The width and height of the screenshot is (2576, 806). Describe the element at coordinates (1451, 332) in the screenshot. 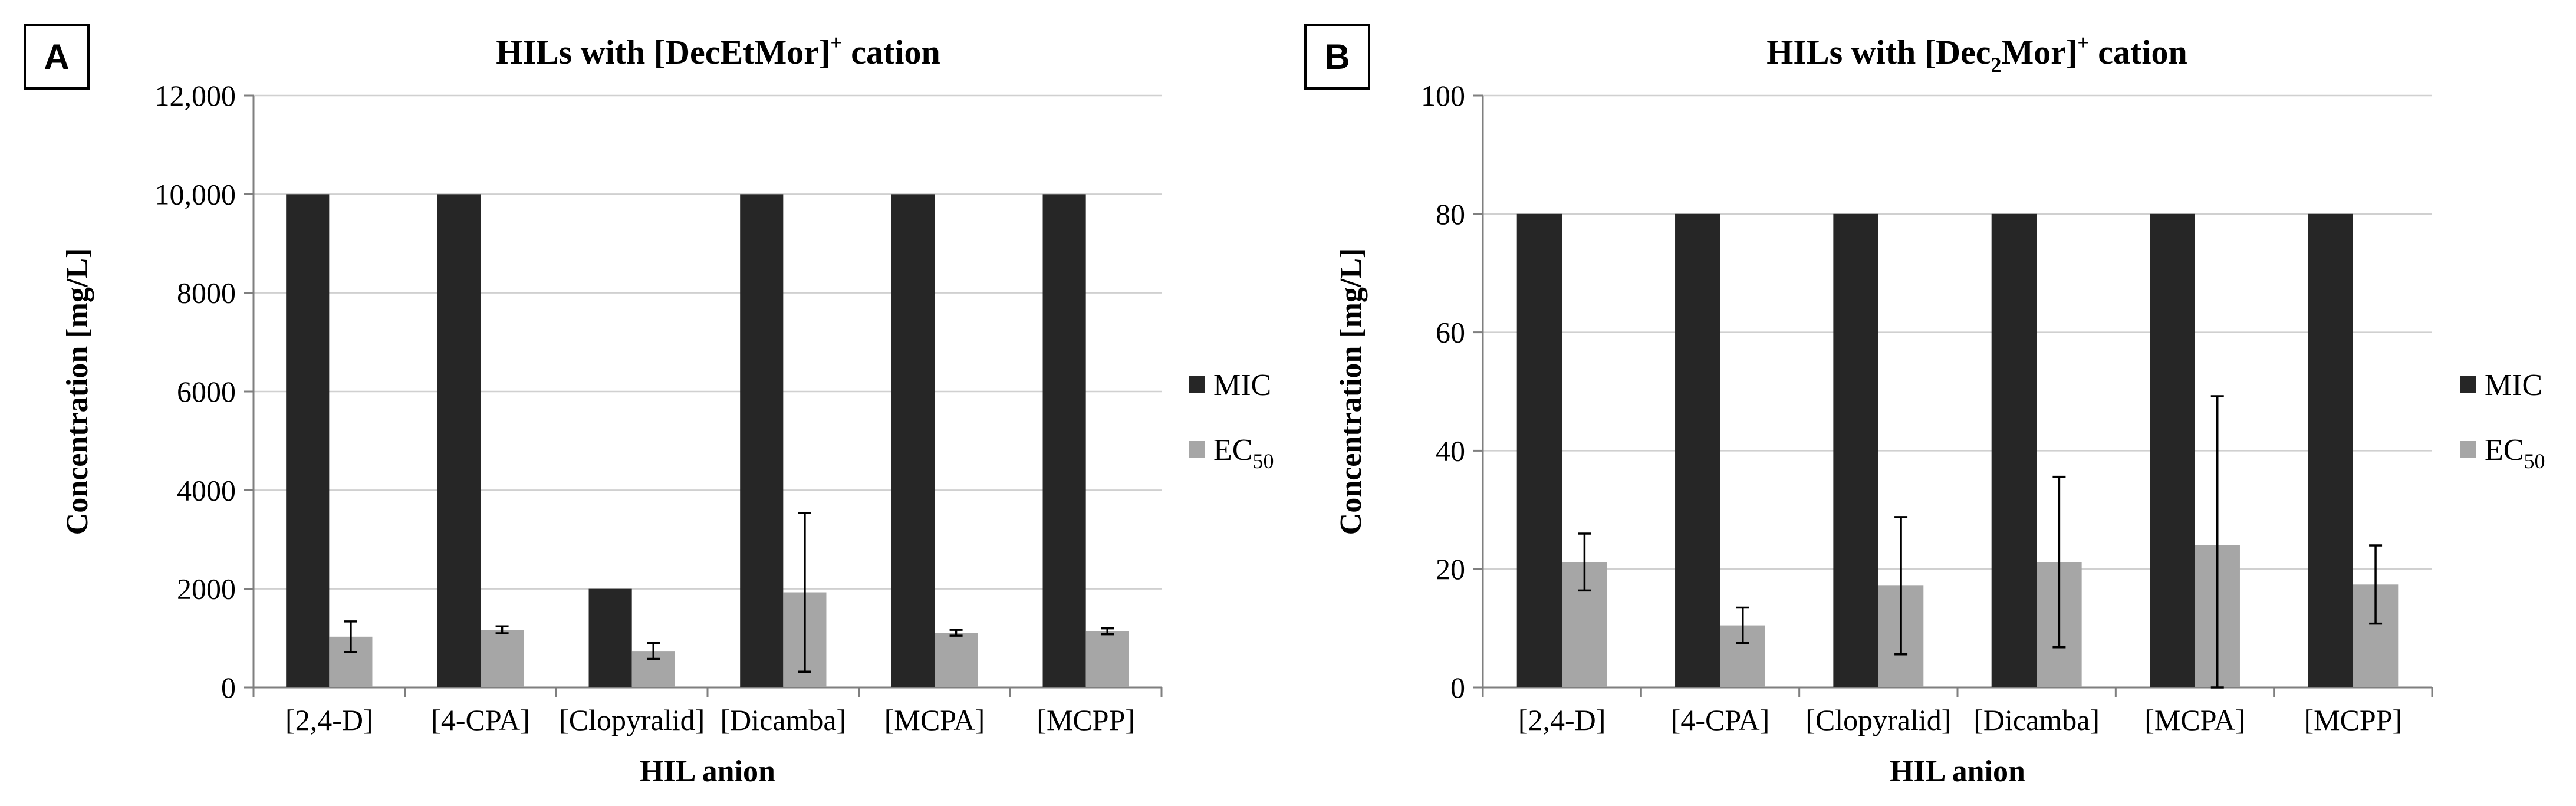

I see `y-tick-label: 60` at that location.